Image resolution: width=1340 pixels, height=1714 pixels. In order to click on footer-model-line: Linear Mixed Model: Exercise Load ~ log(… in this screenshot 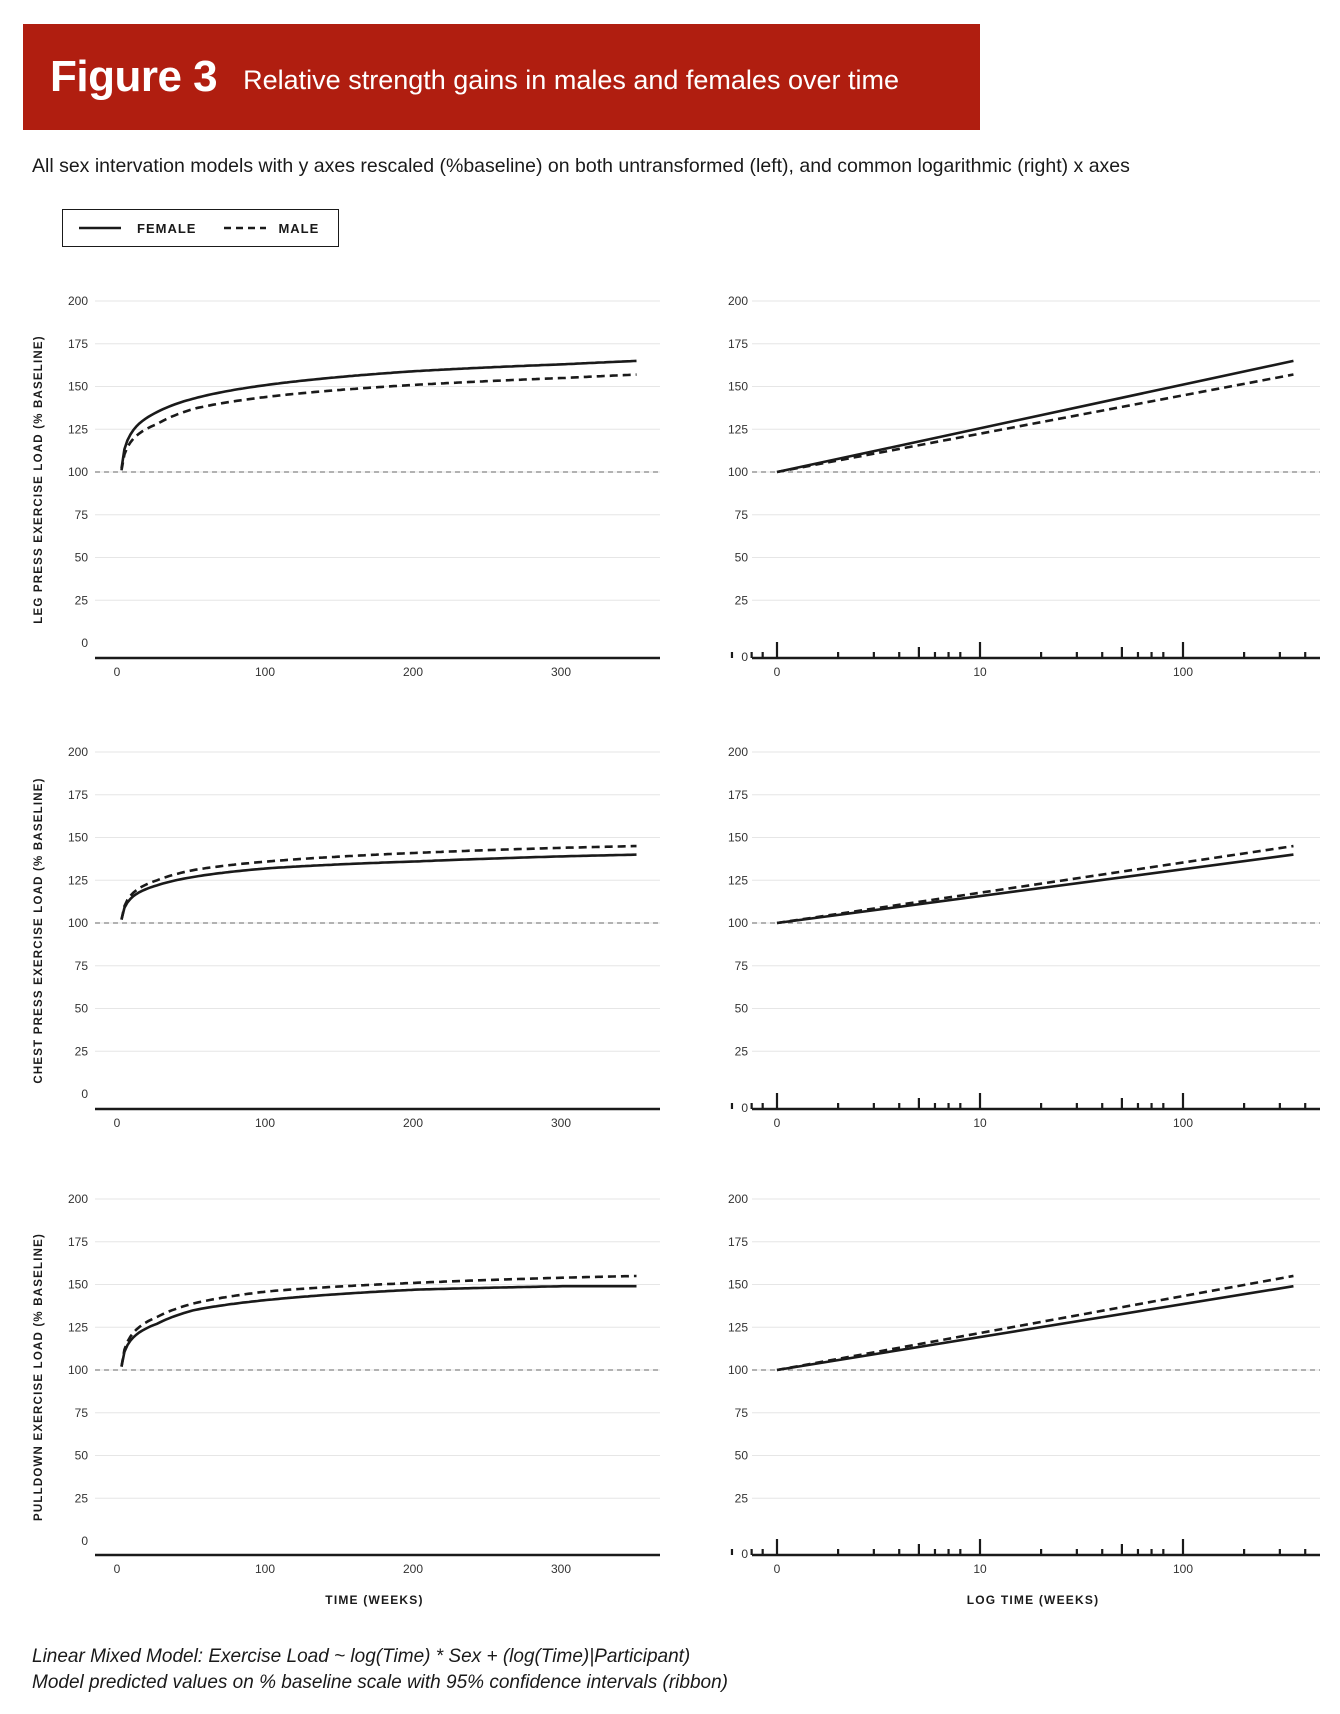, I will do `click(361, 1656)`.